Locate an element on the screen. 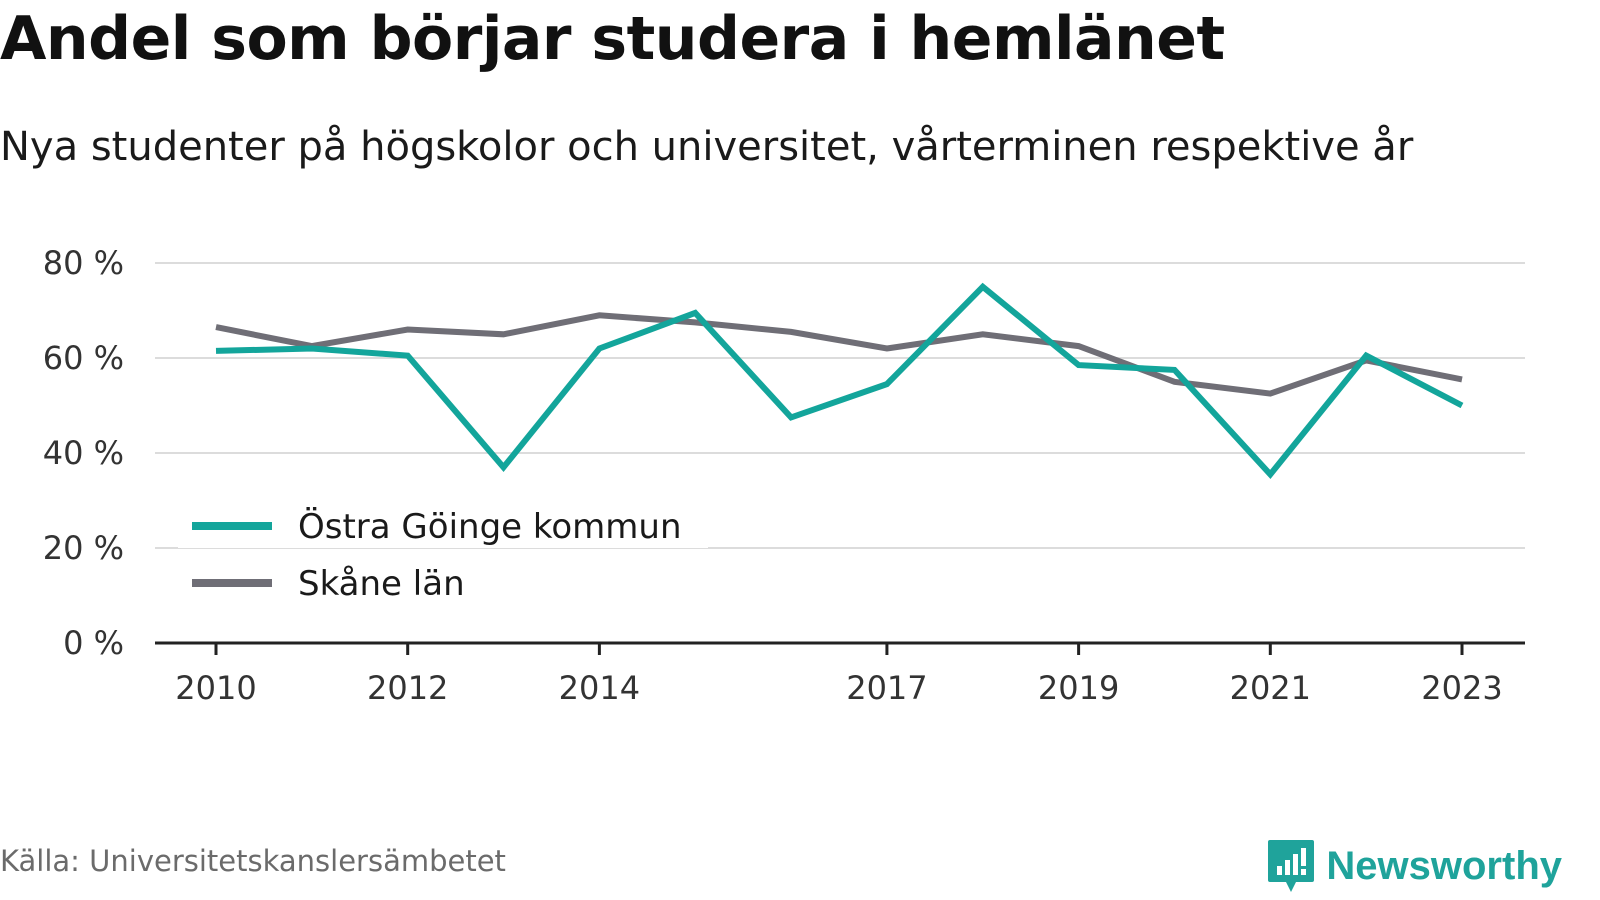 The height and width of the screenshot is (900, 1600). y-tick-label: 0 % is located at coordinates (93, 643).